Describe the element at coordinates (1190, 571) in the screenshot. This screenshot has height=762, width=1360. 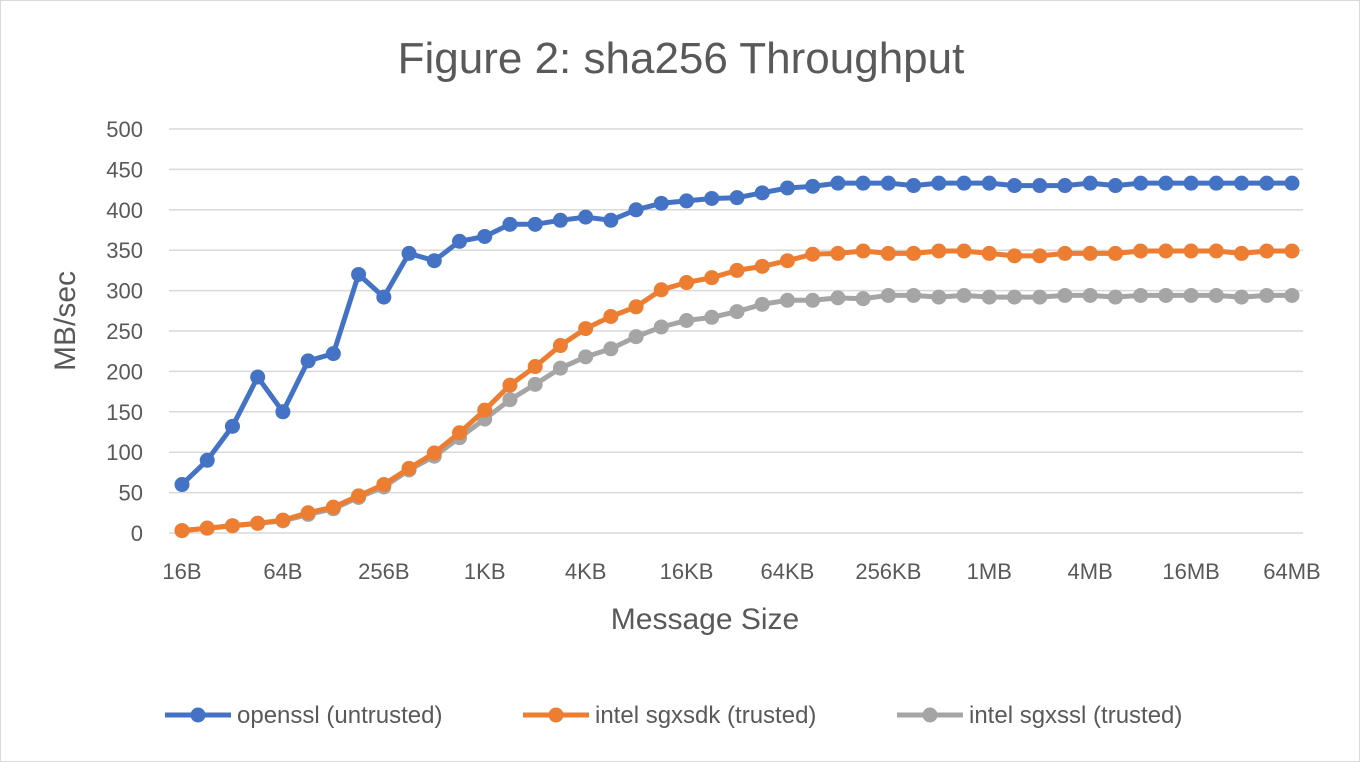
I see `x-tick-label: 16MB` at that location.